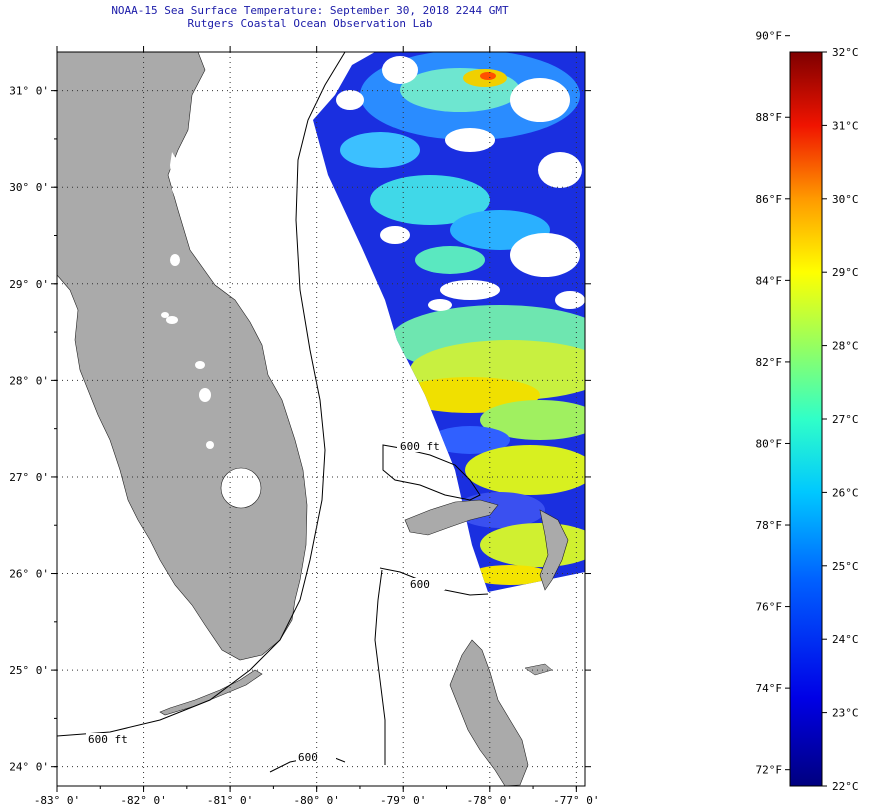 Image resolution: width=872 pixels, height=809 pixels. I want to click on colorbar-c-label: 26°C, so click(845, 492).